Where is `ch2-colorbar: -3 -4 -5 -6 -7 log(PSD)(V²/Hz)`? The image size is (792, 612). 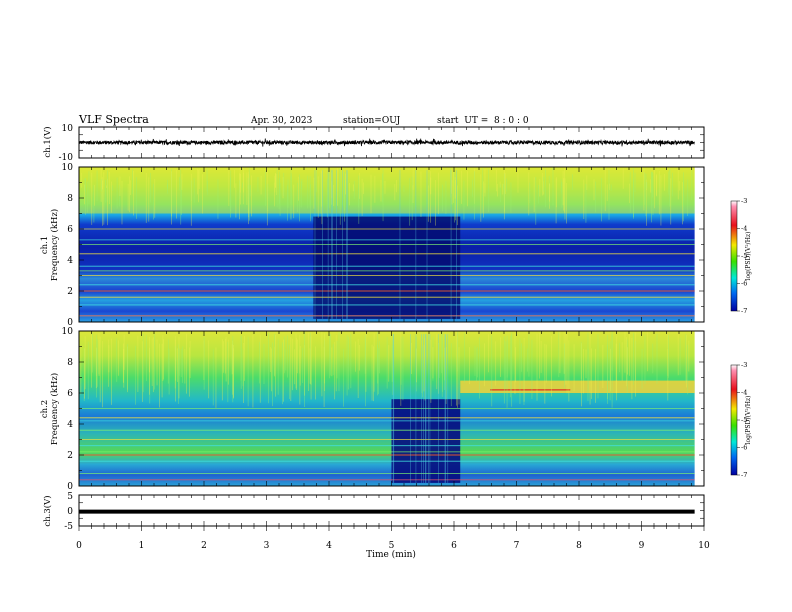 ch2-colorbar: -3 -4 -5 -6 -7 log(PSD)(V²/Hz) is located at coordinates (741, 420).